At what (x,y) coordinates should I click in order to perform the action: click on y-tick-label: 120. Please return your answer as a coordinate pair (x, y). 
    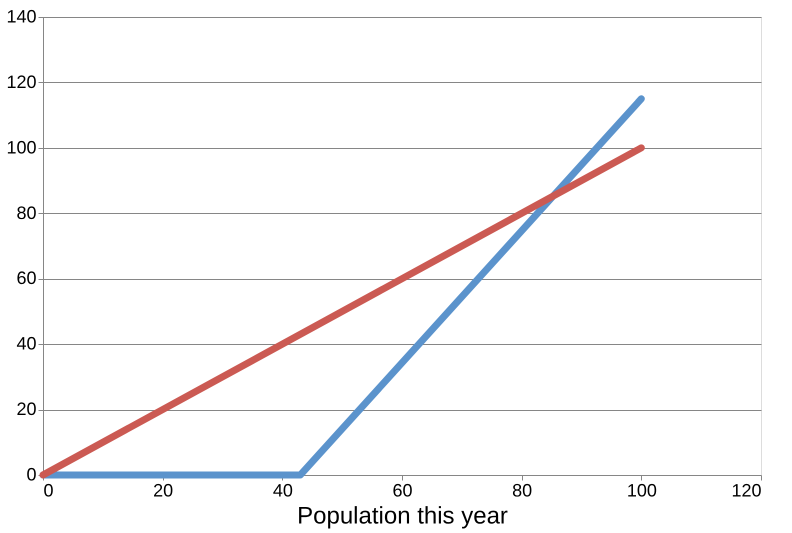
    Looking at the image, I should click on (21, 82).